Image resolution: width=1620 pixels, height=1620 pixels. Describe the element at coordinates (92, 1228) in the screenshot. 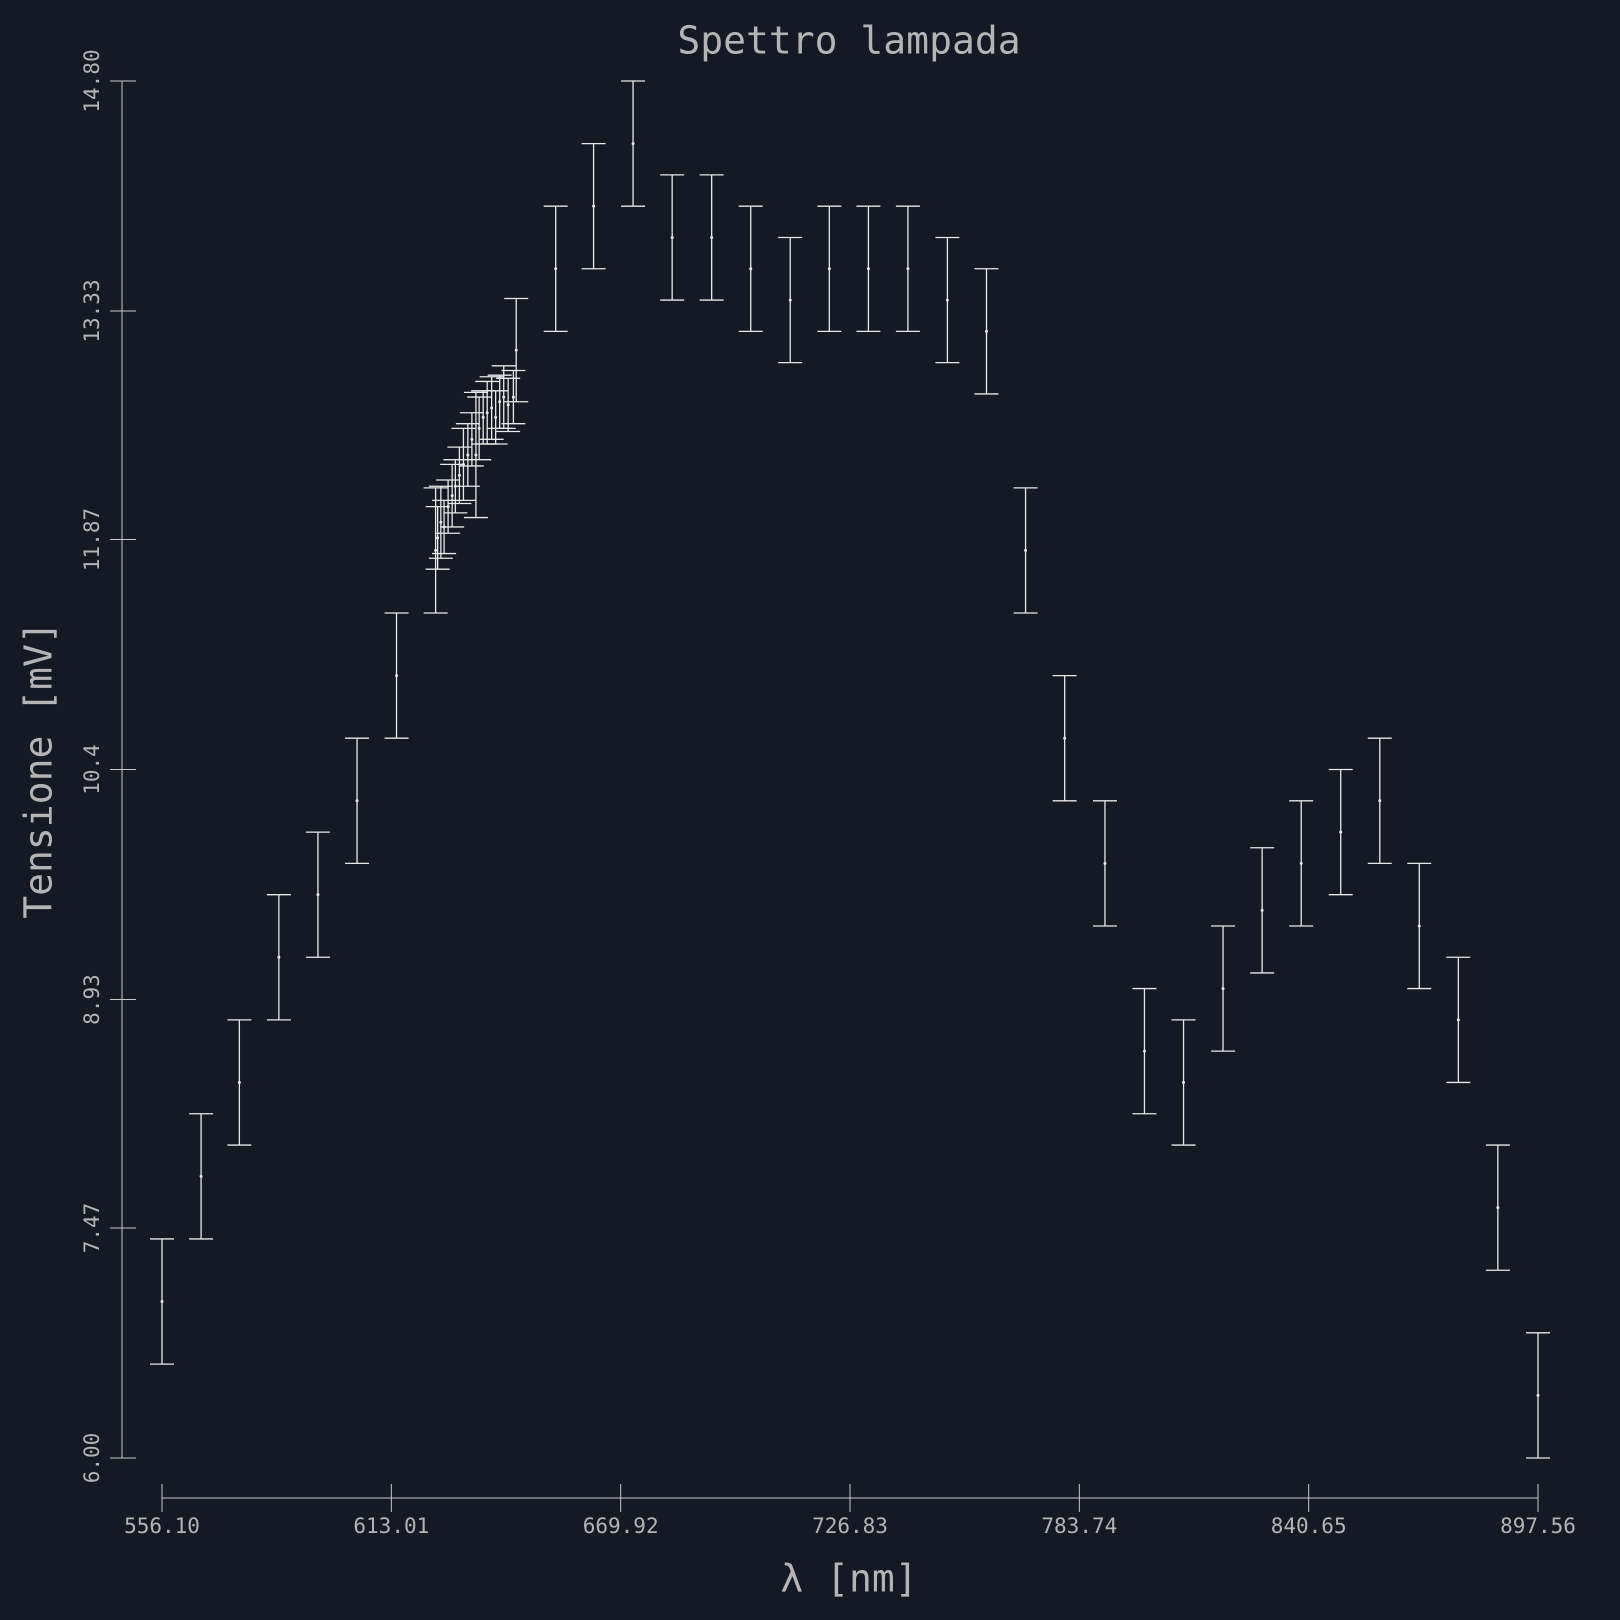

I see `y-tick-label: 7.47` at that location.